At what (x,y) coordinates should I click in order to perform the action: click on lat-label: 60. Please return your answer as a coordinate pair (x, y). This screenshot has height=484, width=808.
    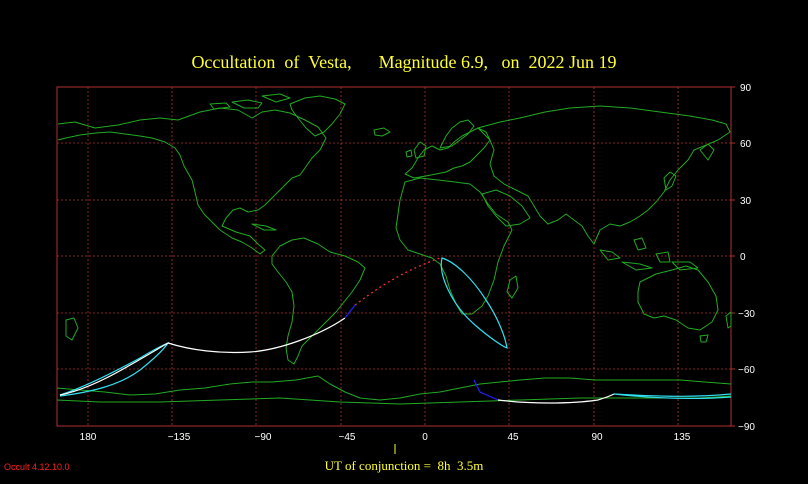
    Looking at the image, I should click on (746, 144).